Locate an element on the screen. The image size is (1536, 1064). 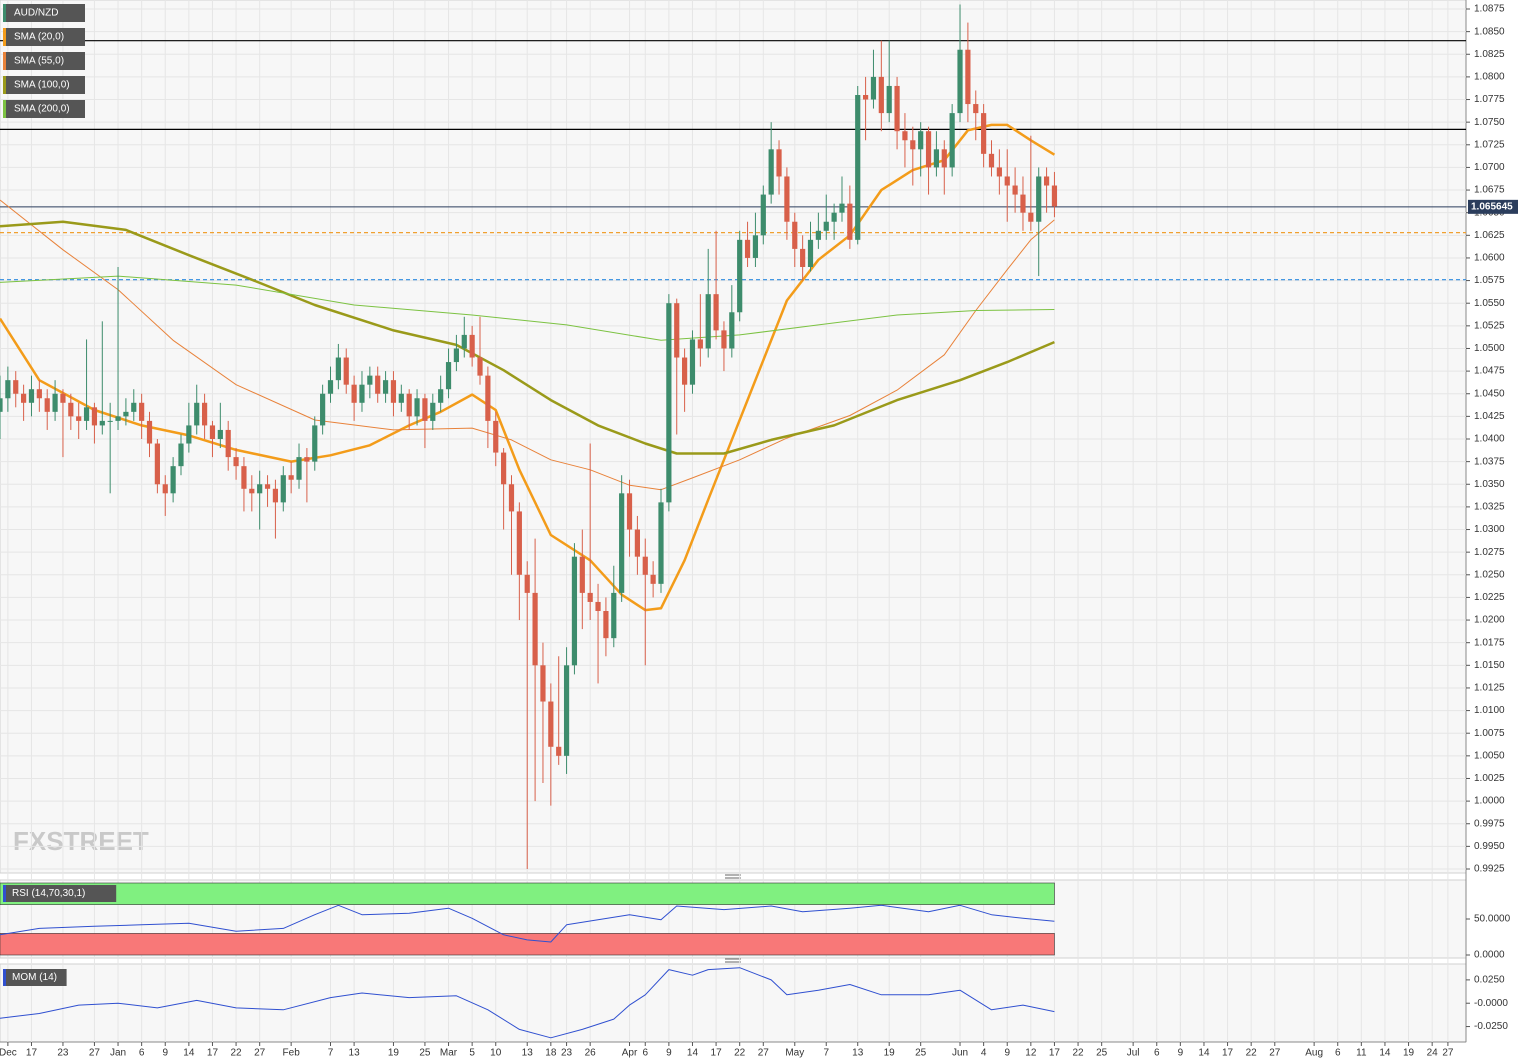
y-tick-label: 1.0700 is located at coordinates (1489, 167).